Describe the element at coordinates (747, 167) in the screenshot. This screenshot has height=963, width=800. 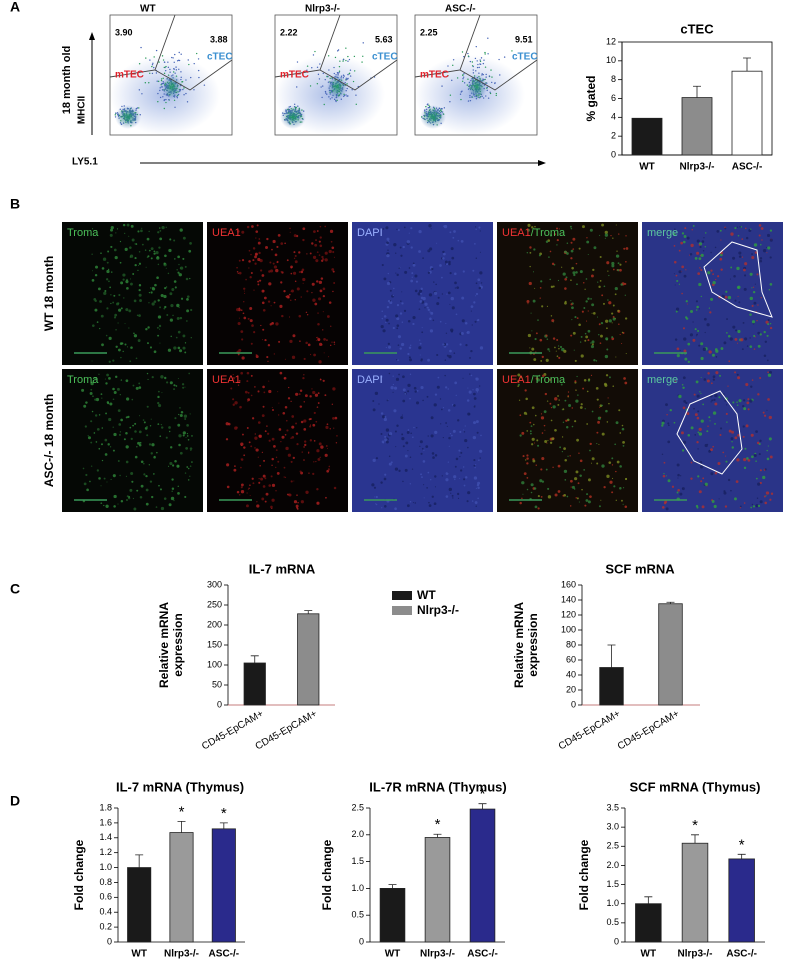
I see `x-tick-label: ASC-/-` at that location.